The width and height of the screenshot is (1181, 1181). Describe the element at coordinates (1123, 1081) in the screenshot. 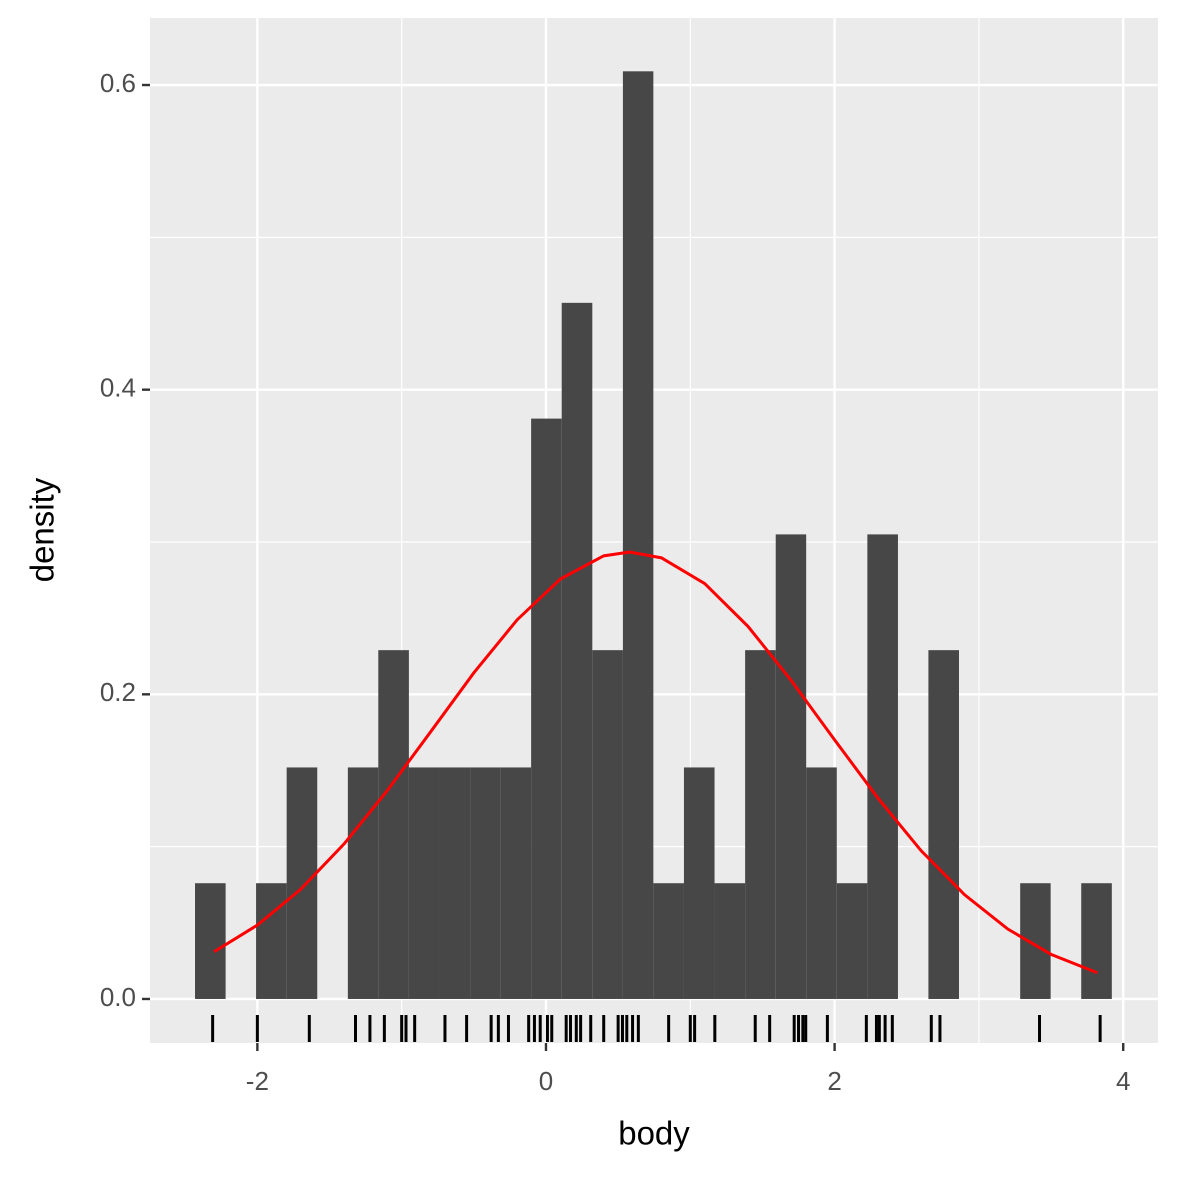

I see `x-tick-label: 4` at that location.